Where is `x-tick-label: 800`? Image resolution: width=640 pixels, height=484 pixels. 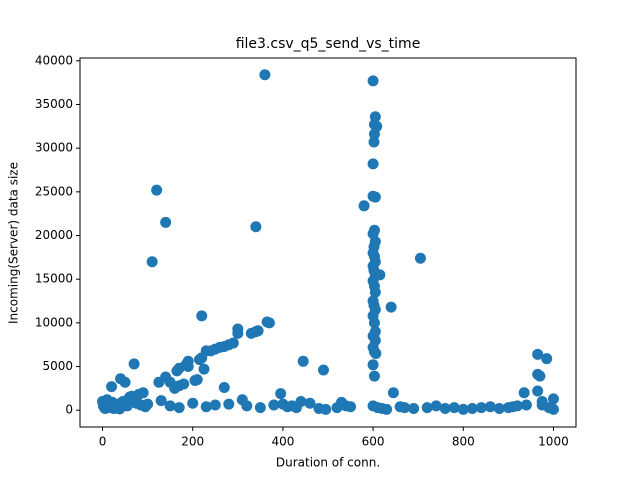
x-tick-label: 800 is located at coordinates (463, 442).